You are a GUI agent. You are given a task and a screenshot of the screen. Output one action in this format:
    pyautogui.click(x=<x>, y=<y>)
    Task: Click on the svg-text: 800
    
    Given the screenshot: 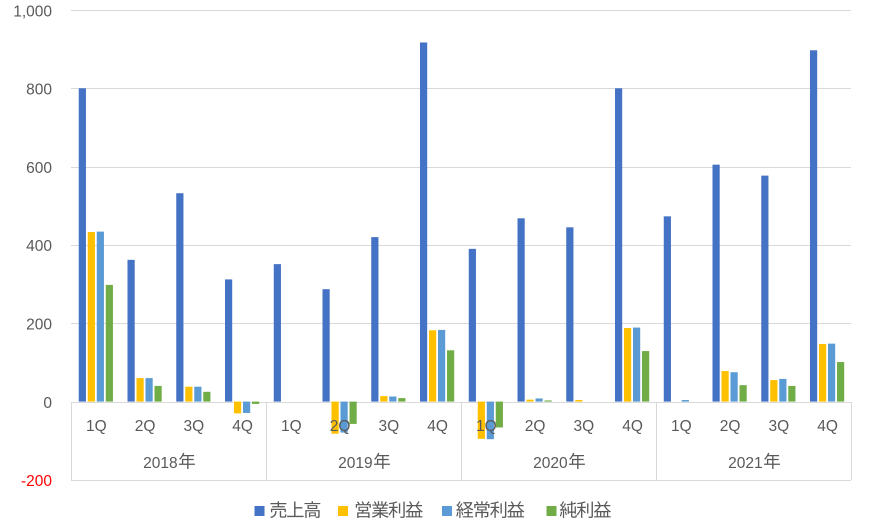 What is the action you would take?
    pyautogui.click(x=39, y=90)
    